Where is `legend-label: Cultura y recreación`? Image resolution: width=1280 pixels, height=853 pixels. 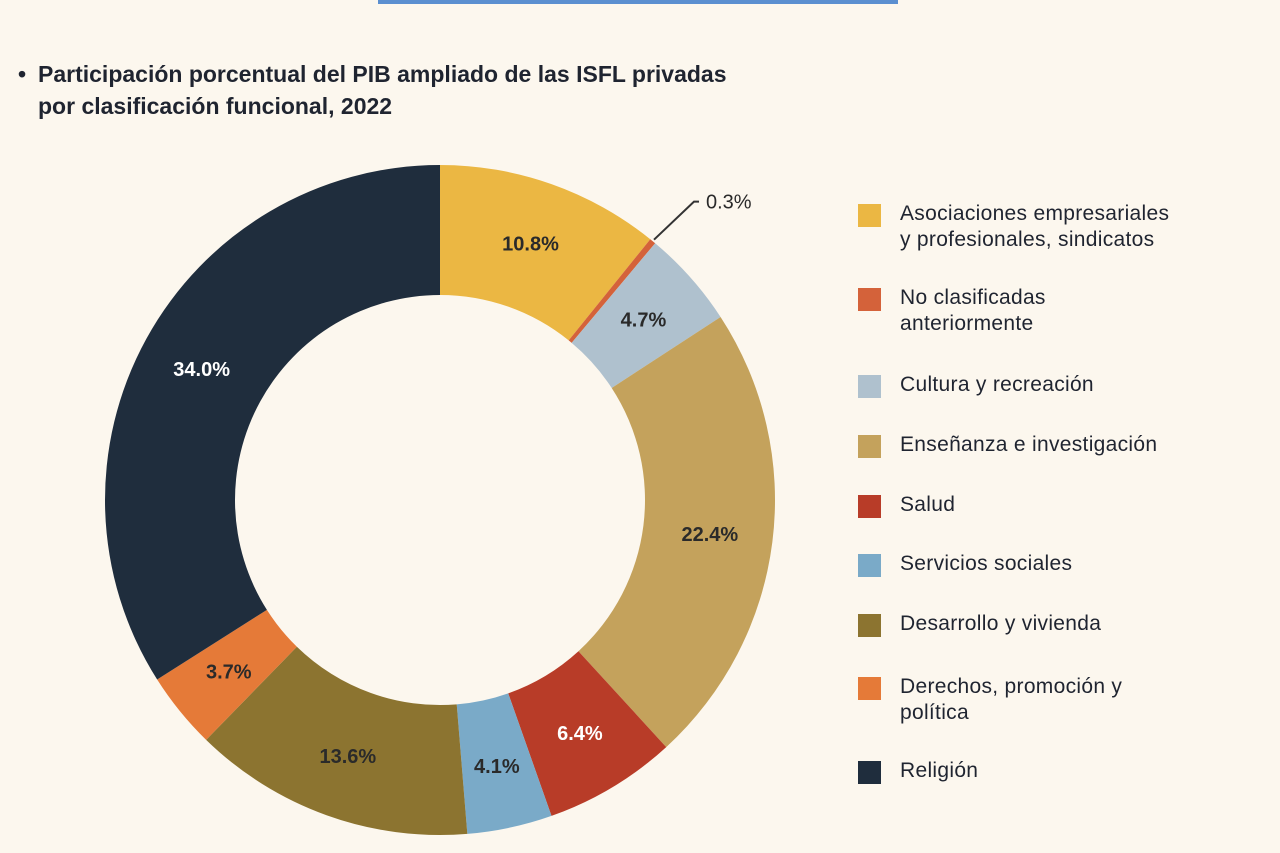 legend-label: Cultura y recreación is located at coordinates (997, 384).